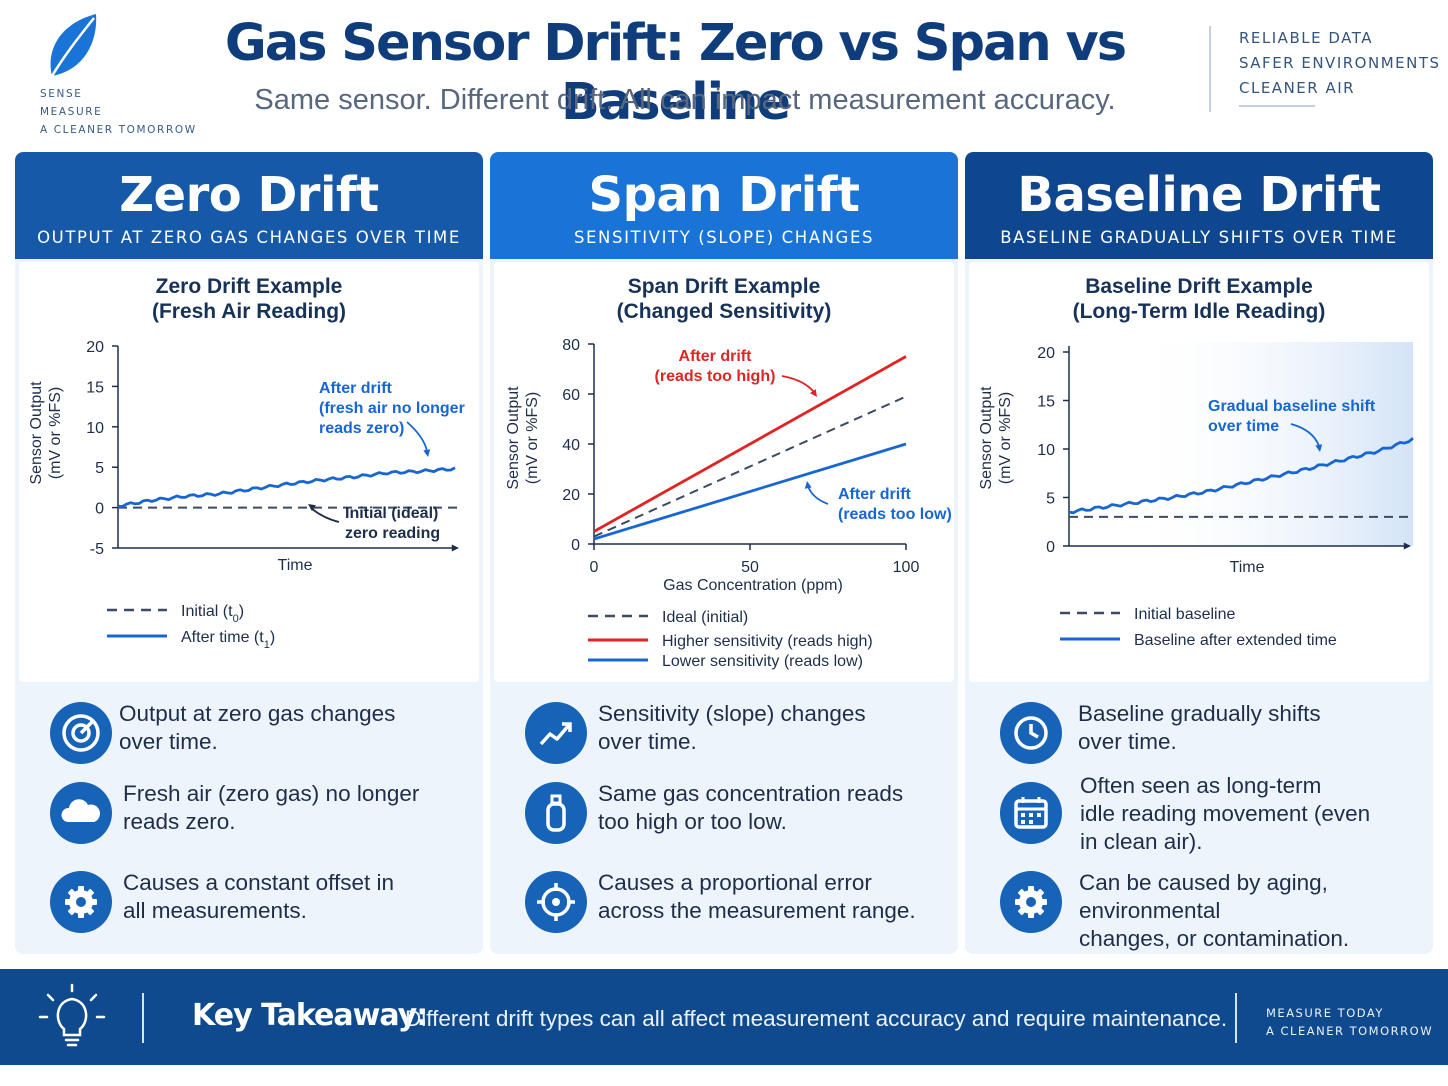 The width and height of the screenshot is (1448, 1086). What do you see at coordinates (1236, 1018) in the screenshot?
I see `footer-divider` at bounding box center [1236, 1018].